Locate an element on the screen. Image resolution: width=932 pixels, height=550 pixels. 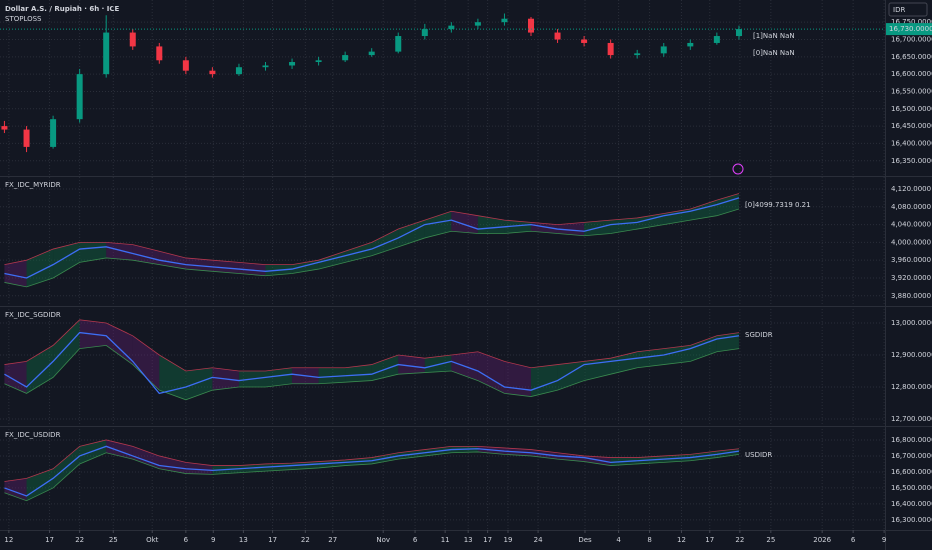
annotation: USDIDR is located at coordinates (758, 455).